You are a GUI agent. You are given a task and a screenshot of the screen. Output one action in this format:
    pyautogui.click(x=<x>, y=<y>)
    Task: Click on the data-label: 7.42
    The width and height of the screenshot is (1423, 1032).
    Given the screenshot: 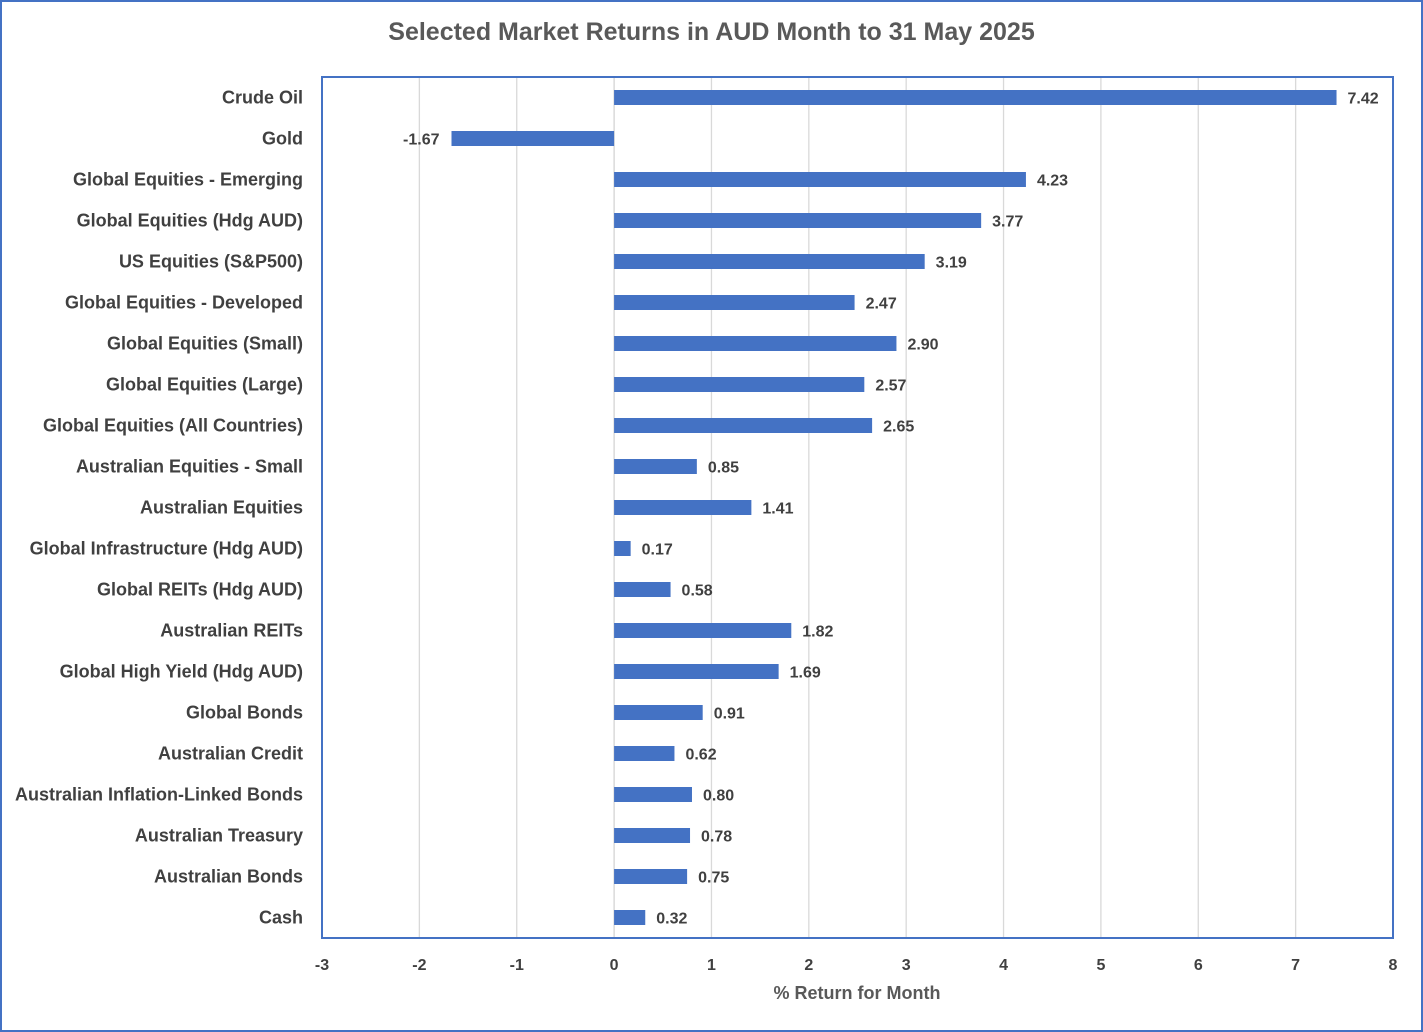 What is the action you would take?
    pyautogui.click(x=1363, y=99)
    